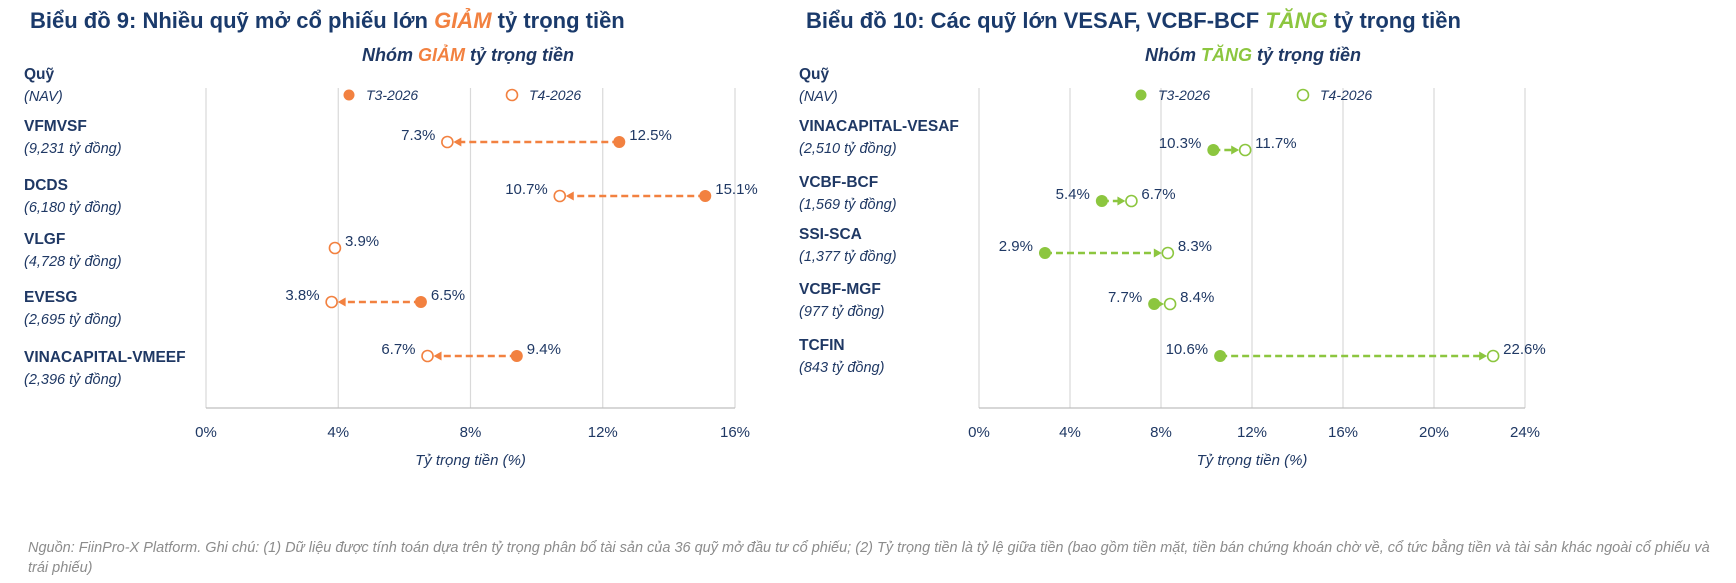 This screenshot has height=583, width=1736. What do you see at coordinates (818, 97) in the screenshot?
I see `y-header-sub-1: (NAV)` at bounding box center [818, 97].